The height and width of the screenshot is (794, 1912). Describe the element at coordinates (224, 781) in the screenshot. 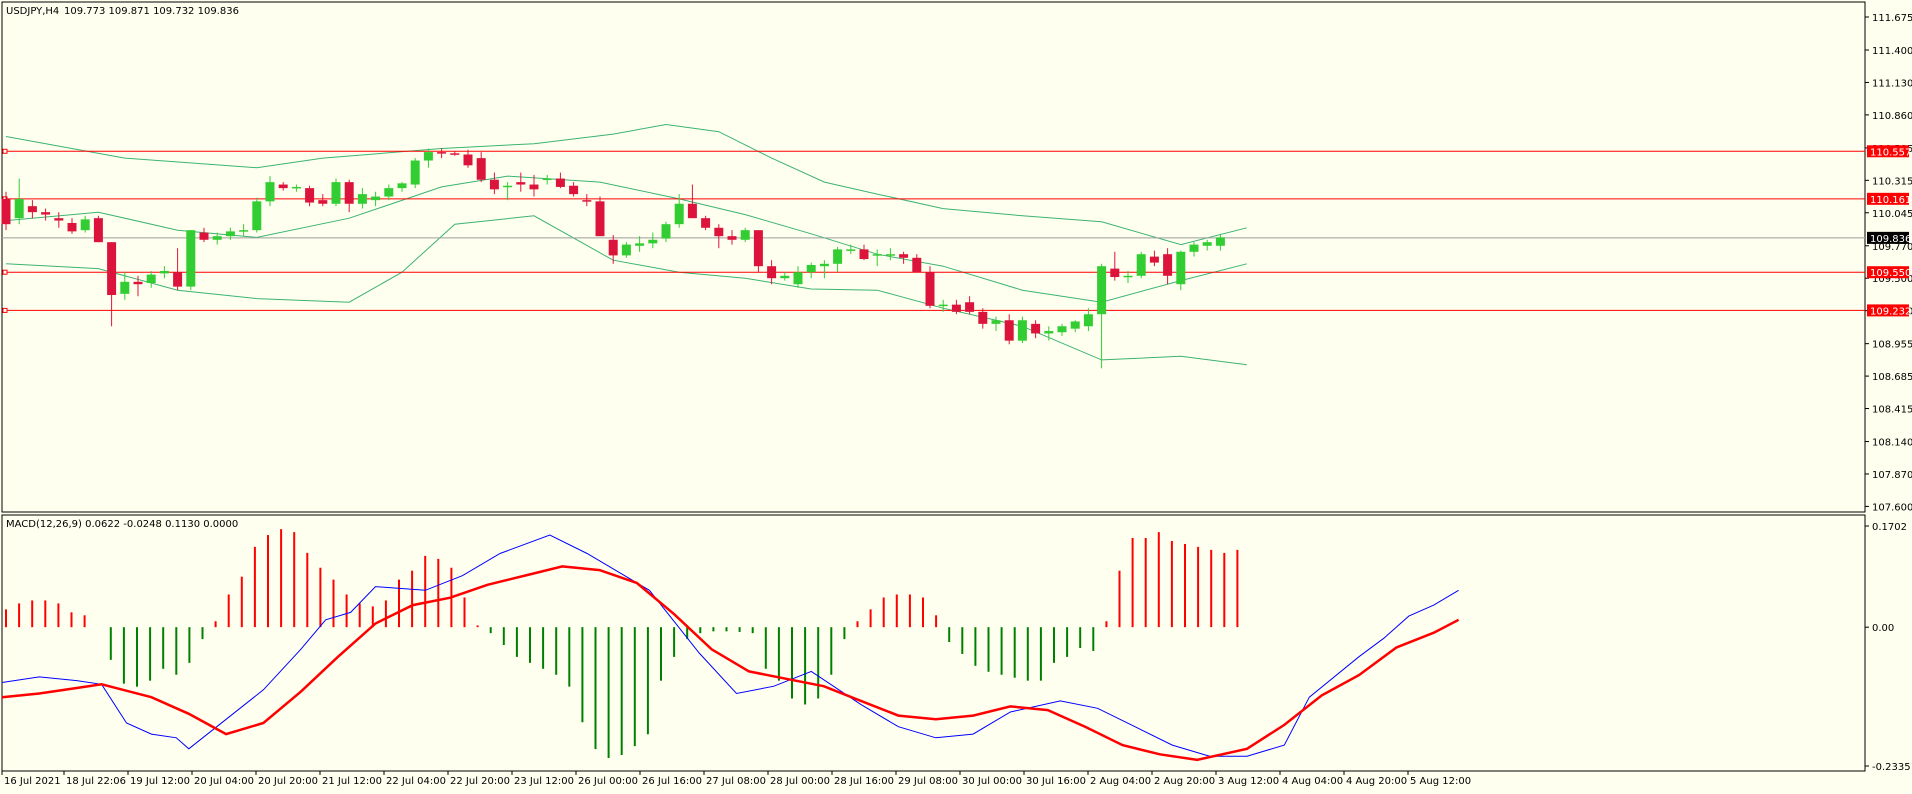

I see `time-tick-label-3: 20 Jul 04:00` at that location.